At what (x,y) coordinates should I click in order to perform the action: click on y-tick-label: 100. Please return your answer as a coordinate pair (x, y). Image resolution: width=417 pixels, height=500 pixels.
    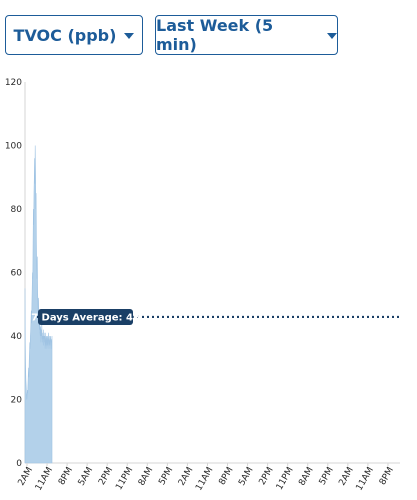
    Looking at the image, I should click on (13, 147).